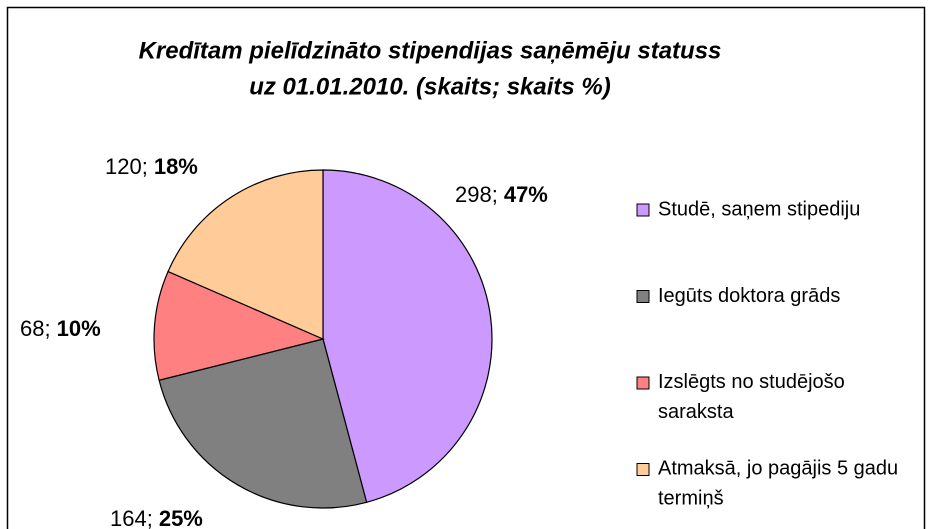 This screenshot has width=932, height=529. What do you see at coordinates (749, 296) in the screenshot?
I see `legend-label: Iegūts doktora grāds` at bounding box center [749, 296].